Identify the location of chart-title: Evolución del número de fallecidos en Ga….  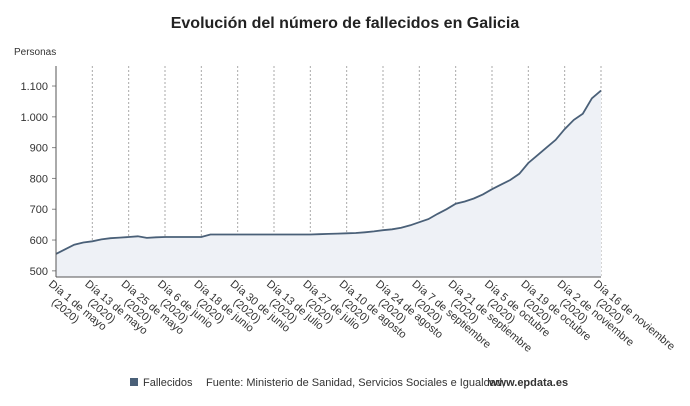
(345, 23).